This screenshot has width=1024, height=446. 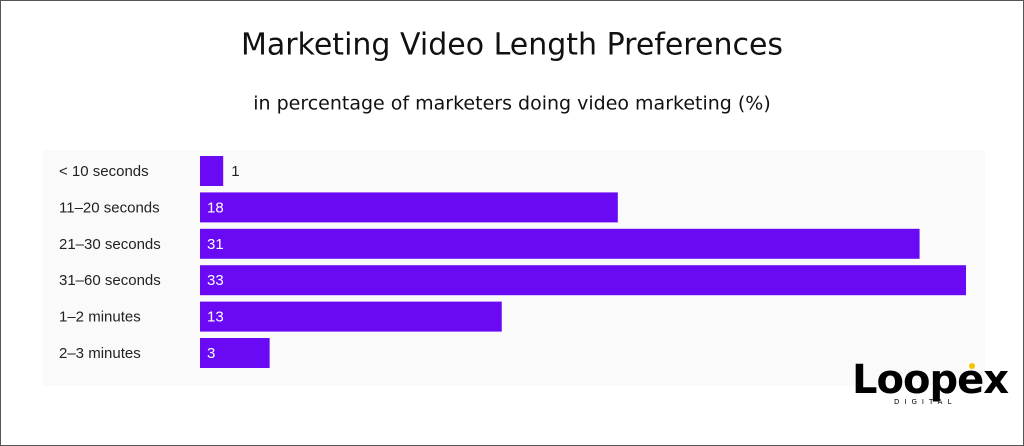 I want to click on value-label: 33, so click(x=215, y=280).